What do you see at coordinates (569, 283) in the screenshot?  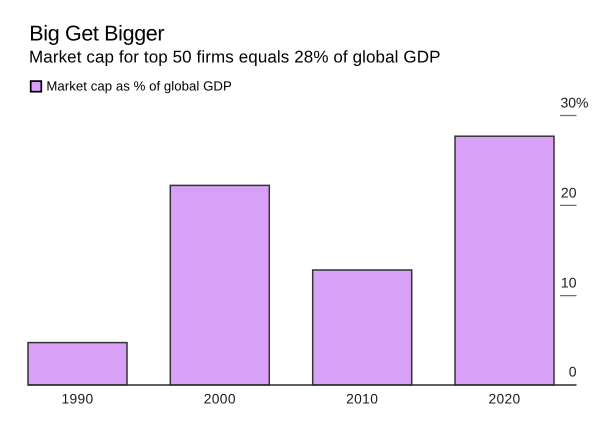 I see `svg-text: 10` at bounding box center [569, 283].